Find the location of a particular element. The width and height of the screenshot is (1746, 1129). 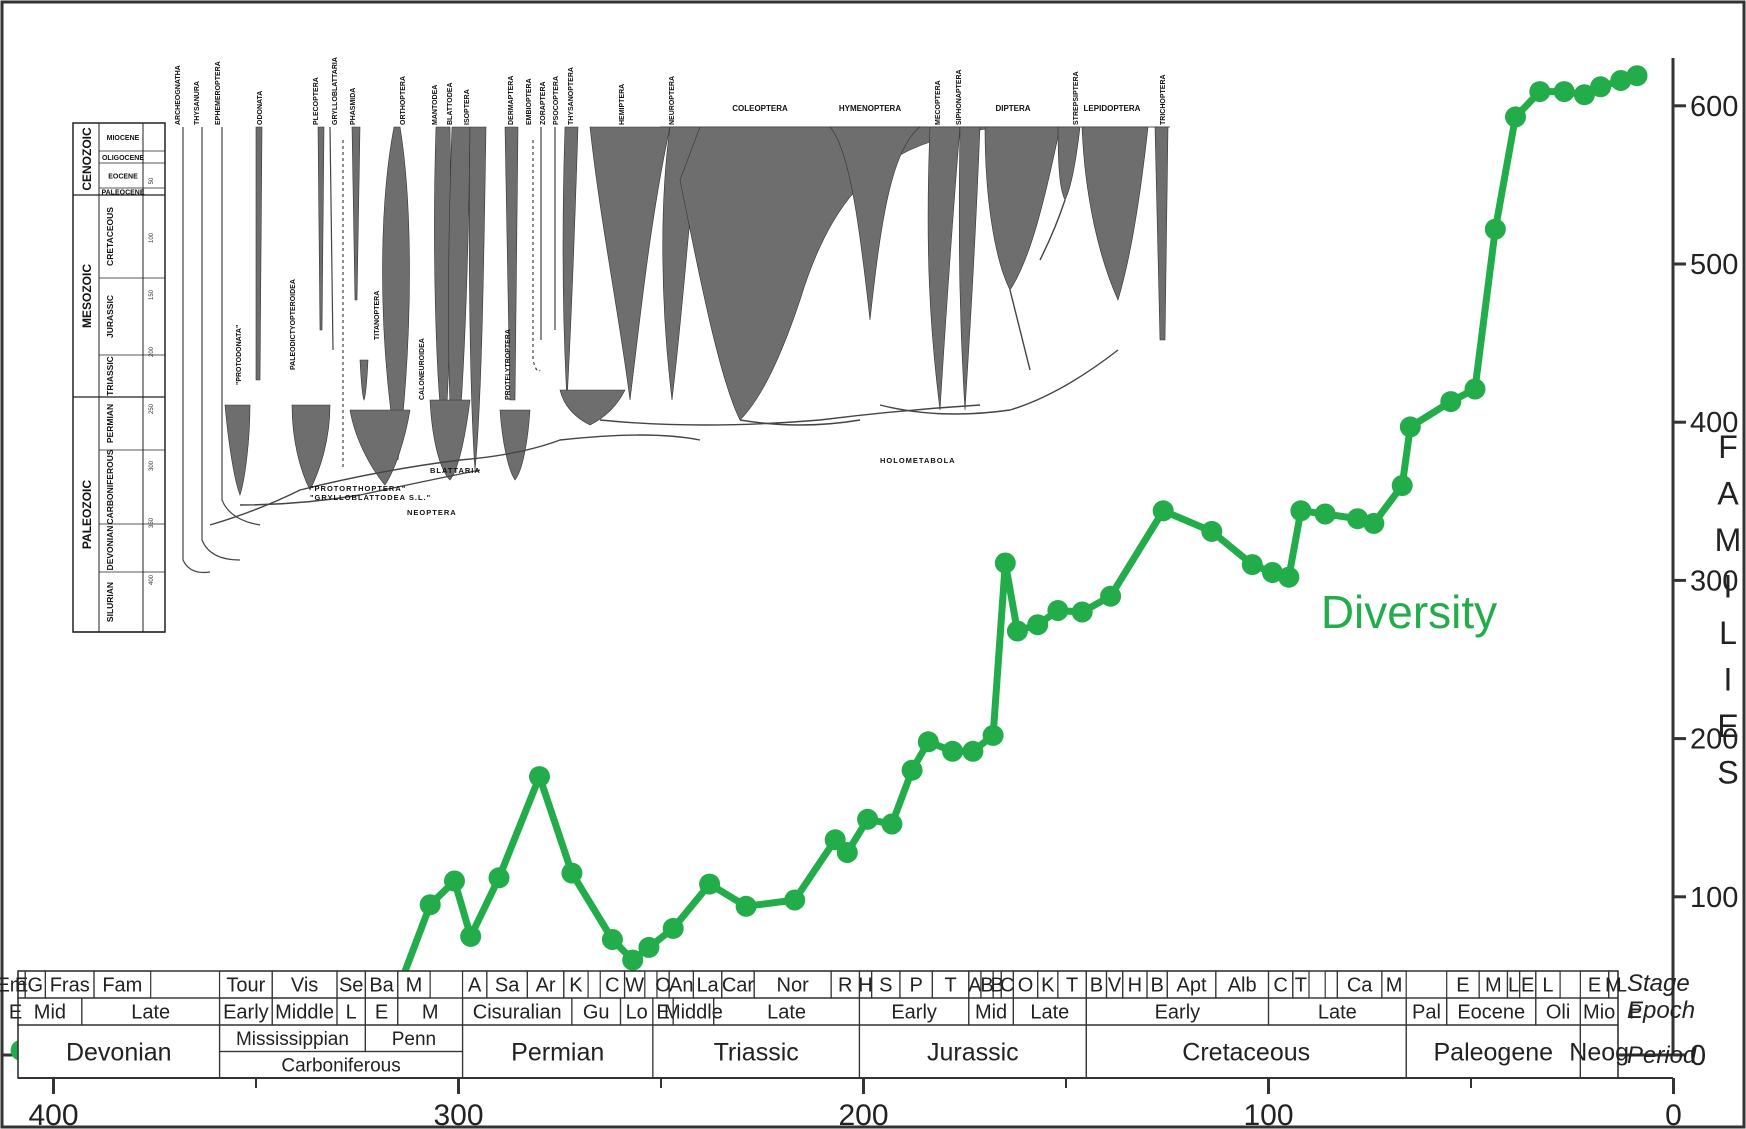

period-cell-label: Triassic is located at coordinates (756, 1053).